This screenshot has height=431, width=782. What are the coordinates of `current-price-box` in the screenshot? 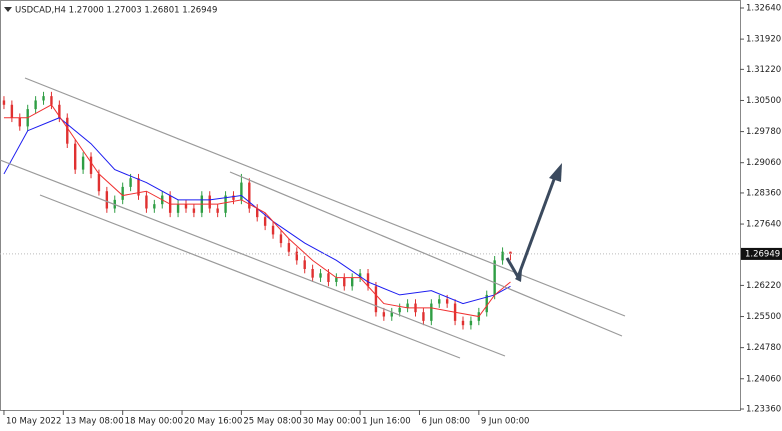 It's located at (761, 253).